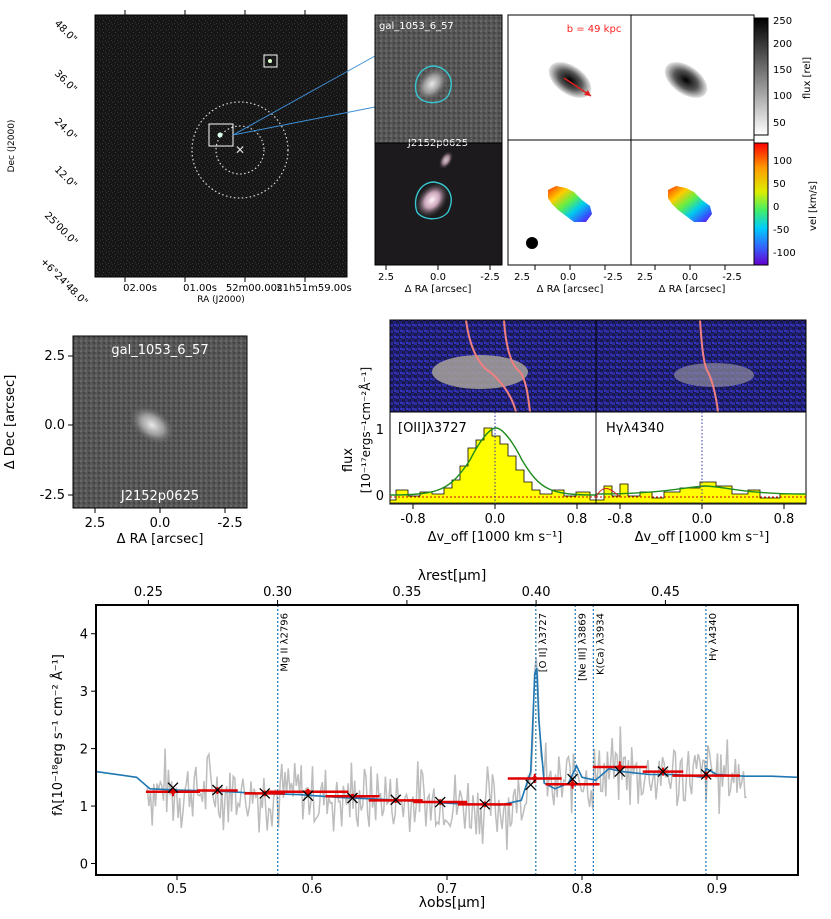  What do you see at coordinates (65, 31) in the screenshot?
I see `dec-tick-label: 48.0"` at bounding box center [65, 31].